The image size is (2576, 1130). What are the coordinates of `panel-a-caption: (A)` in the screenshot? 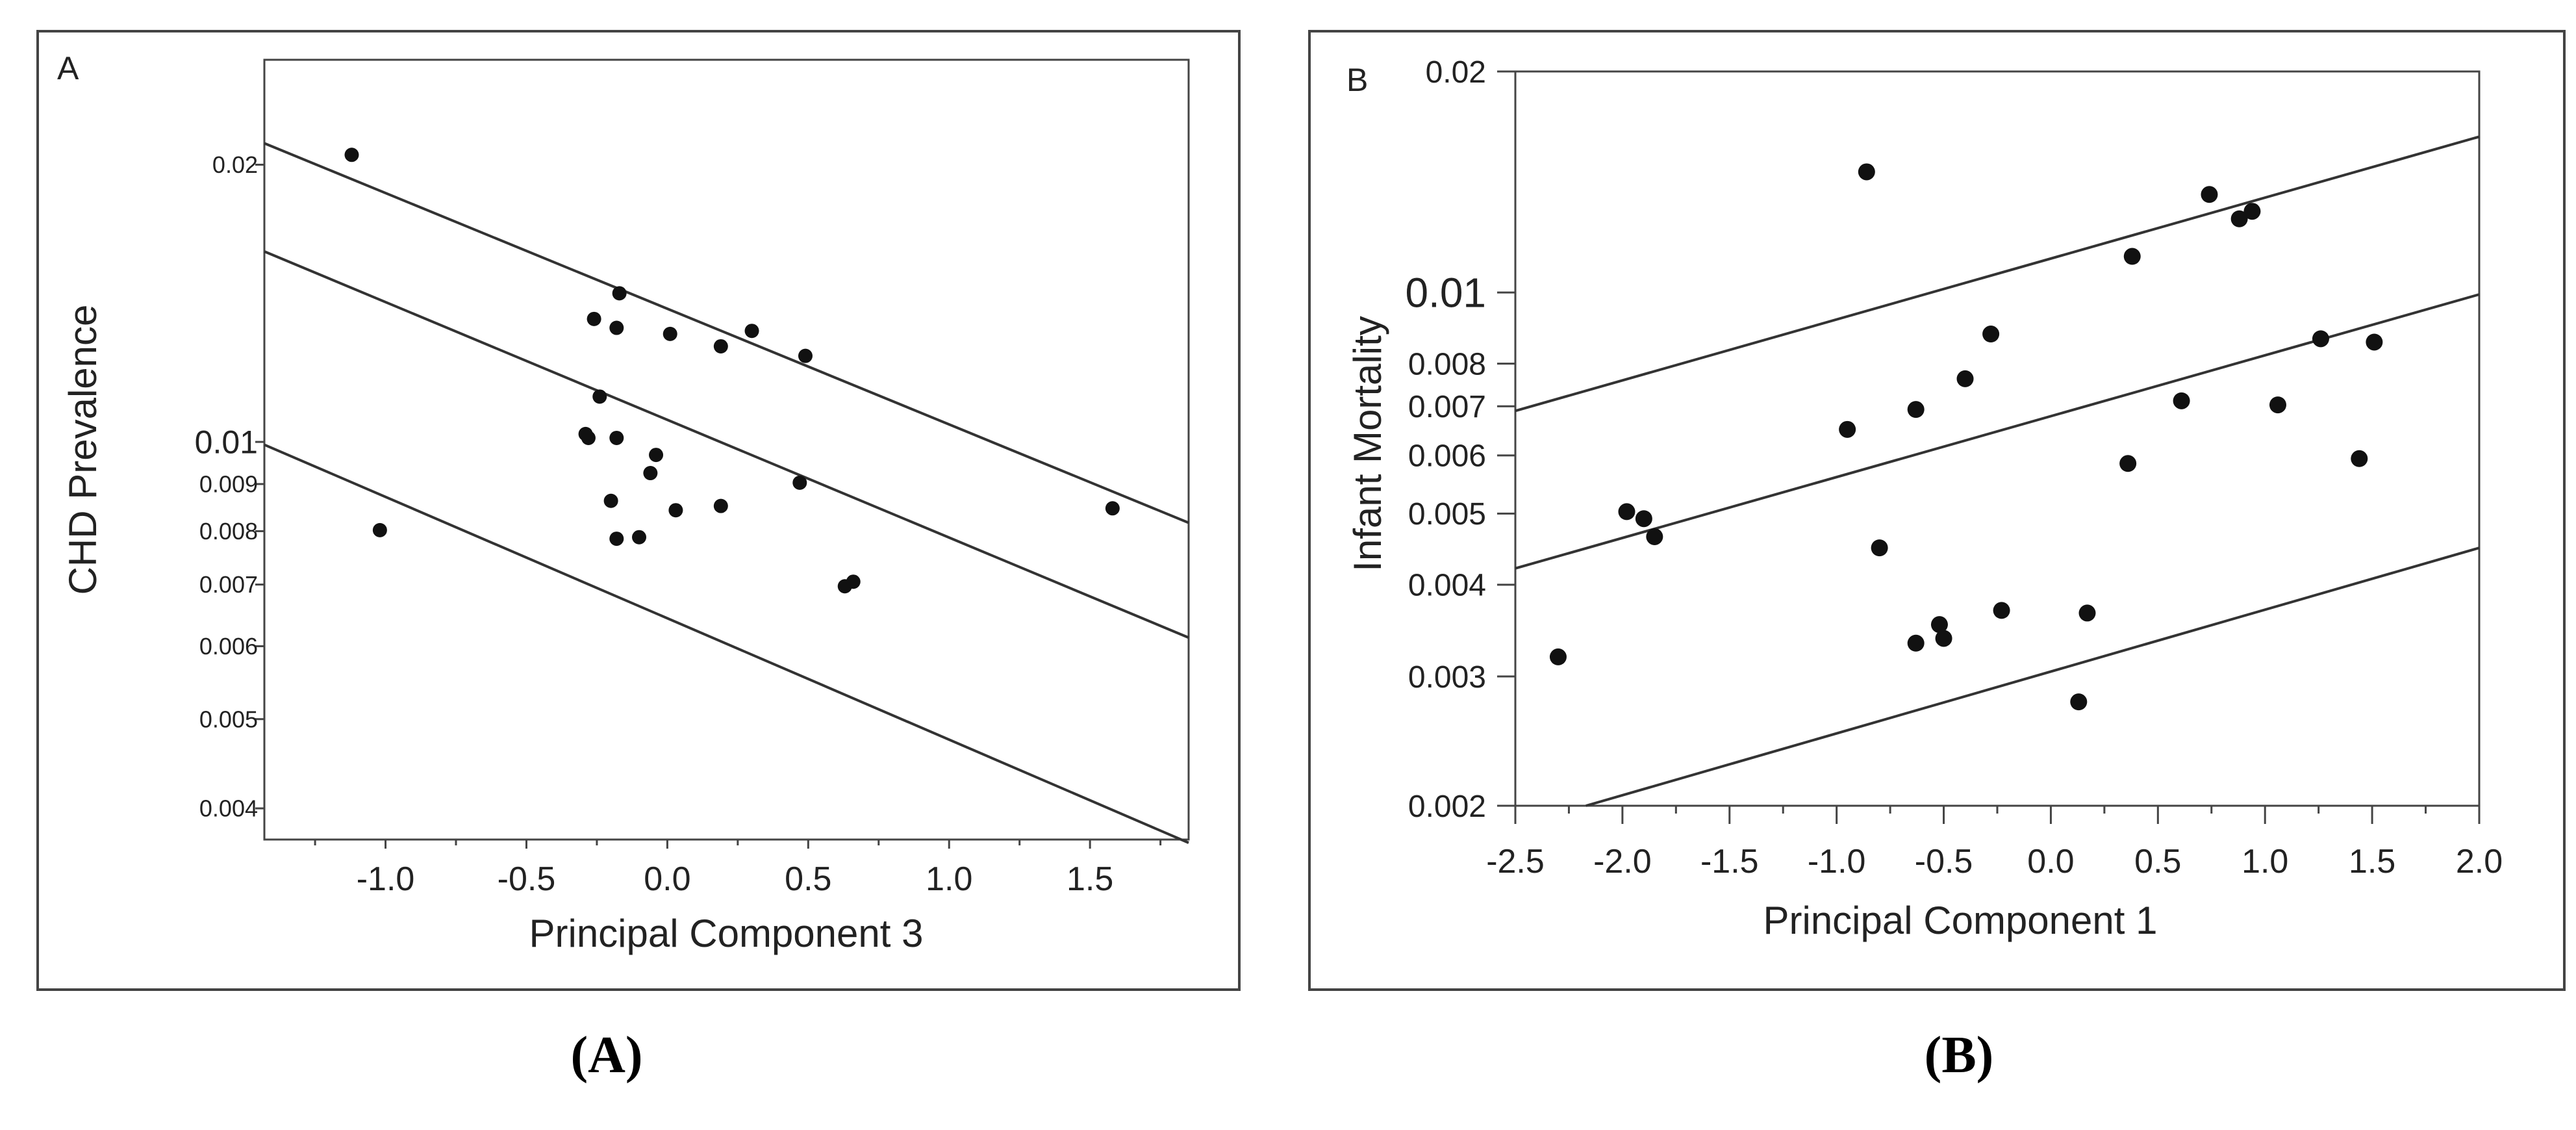 It's located at (606, 1055).